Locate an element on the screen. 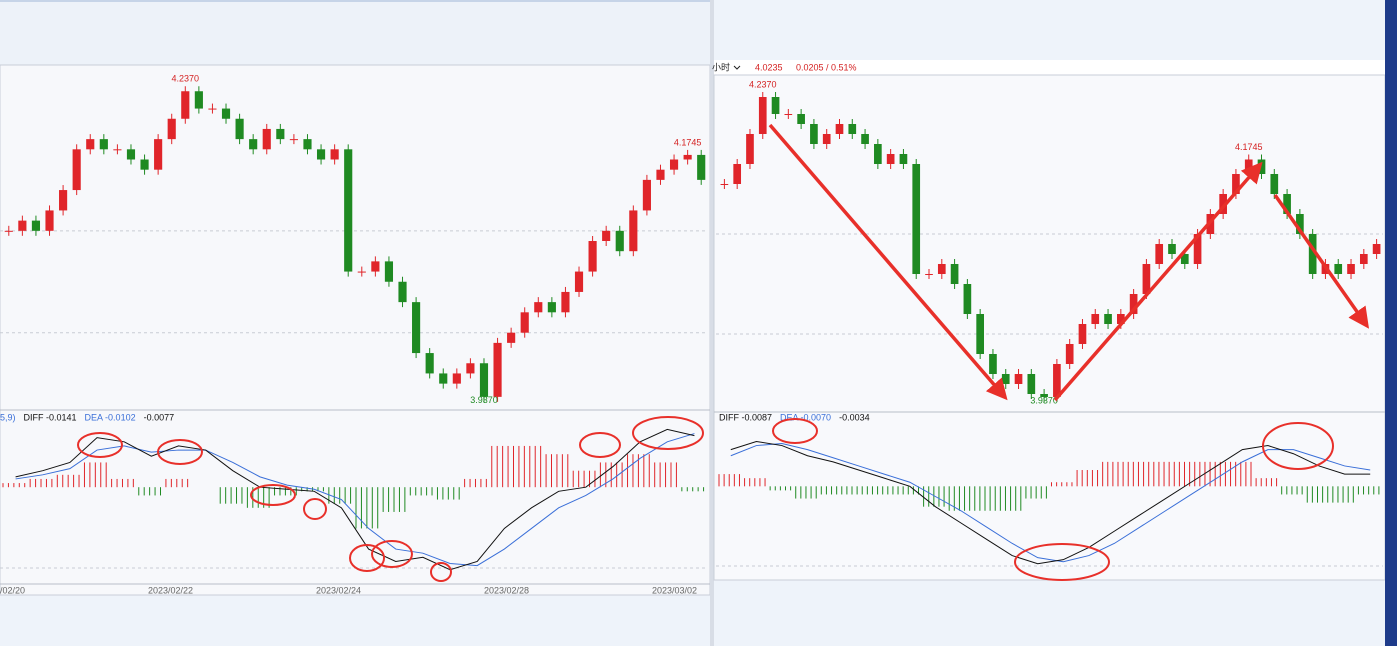 This screenshot has width=1397, height=646. left-toolbar is located at coordinates (355, 32).